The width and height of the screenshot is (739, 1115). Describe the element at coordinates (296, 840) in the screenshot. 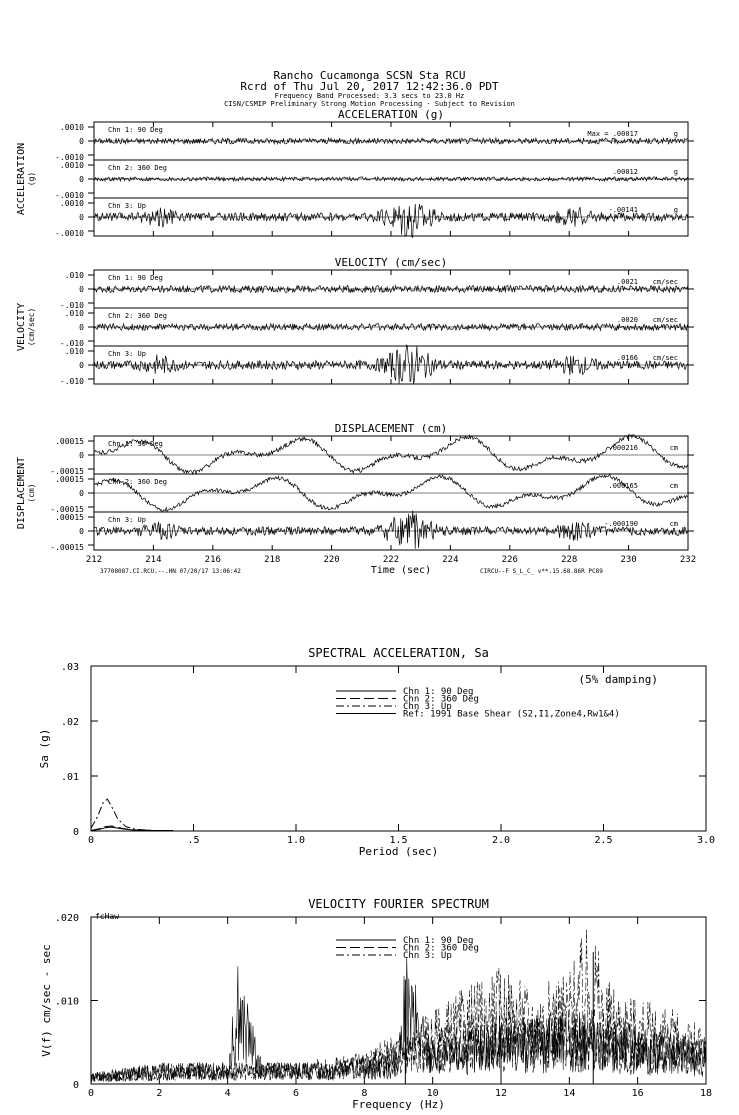

I see `xtick-label: 1.0` at that location.